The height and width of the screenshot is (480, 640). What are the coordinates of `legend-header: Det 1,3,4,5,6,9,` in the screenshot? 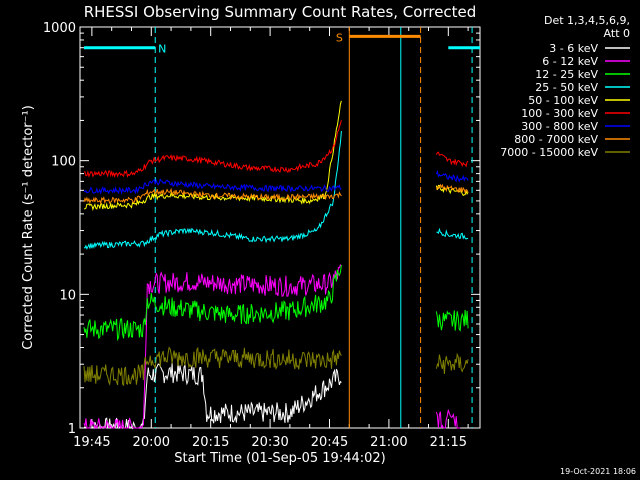 It's located at (587, 20).